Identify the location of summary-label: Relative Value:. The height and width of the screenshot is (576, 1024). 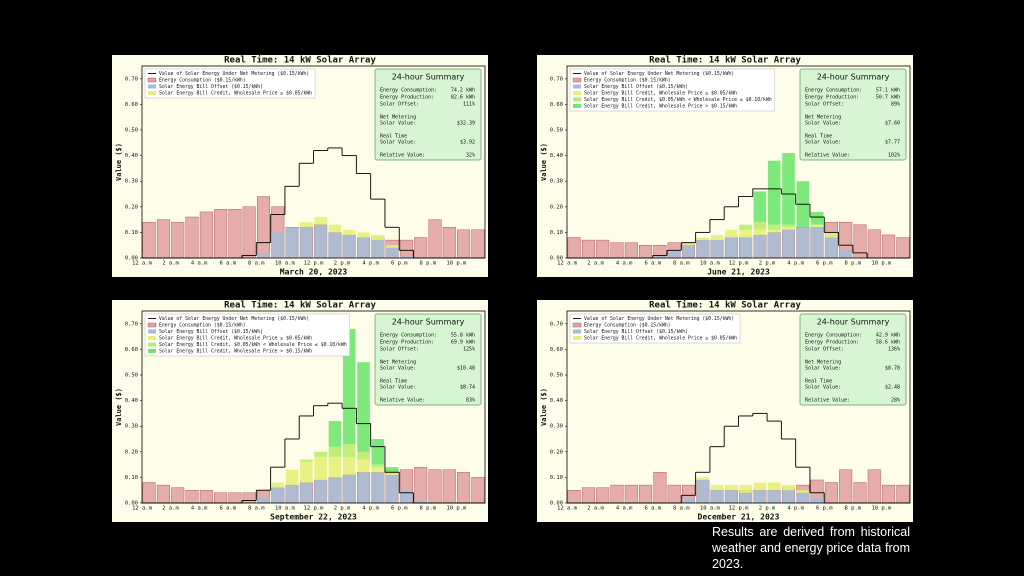
(827, 401).